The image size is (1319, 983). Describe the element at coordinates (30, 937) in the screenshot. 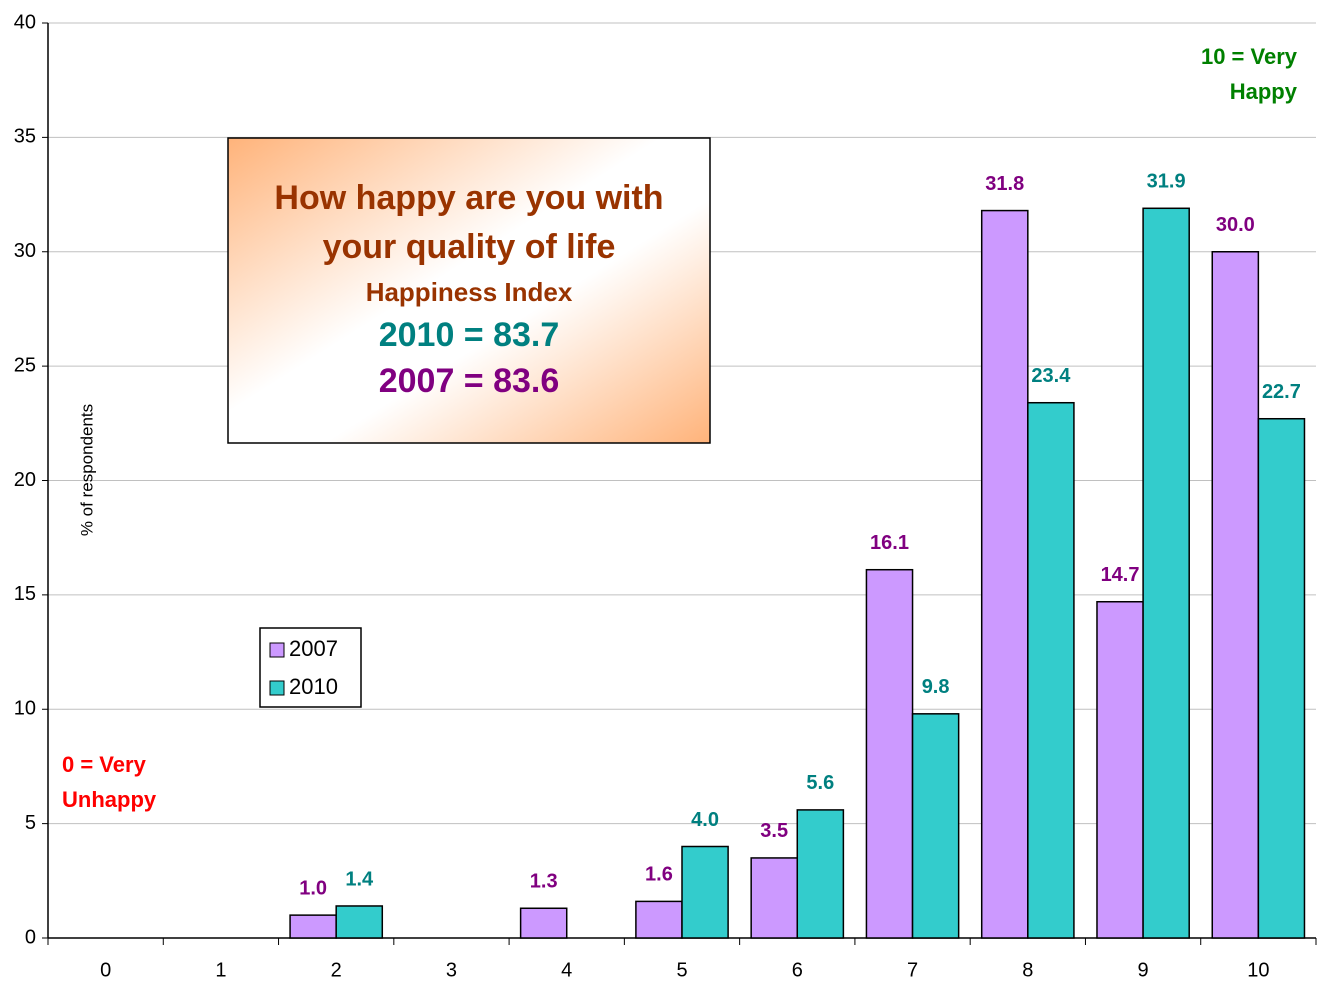

I see `y-tick-label: 0` at that location.